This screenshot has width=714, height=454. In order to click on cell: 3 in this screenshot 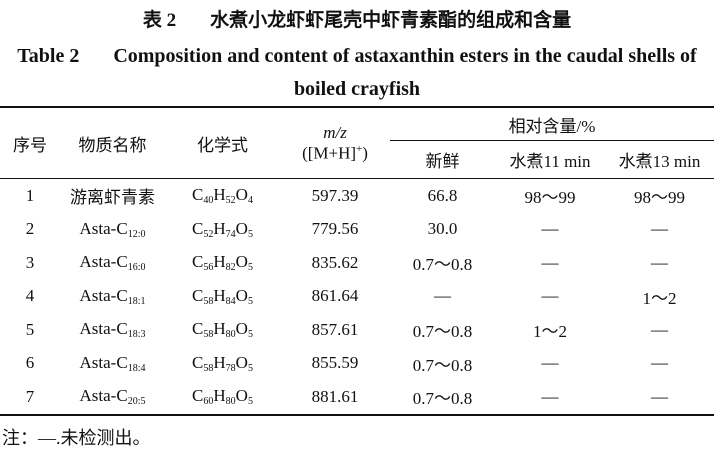, I will do `click(30, 262)`.